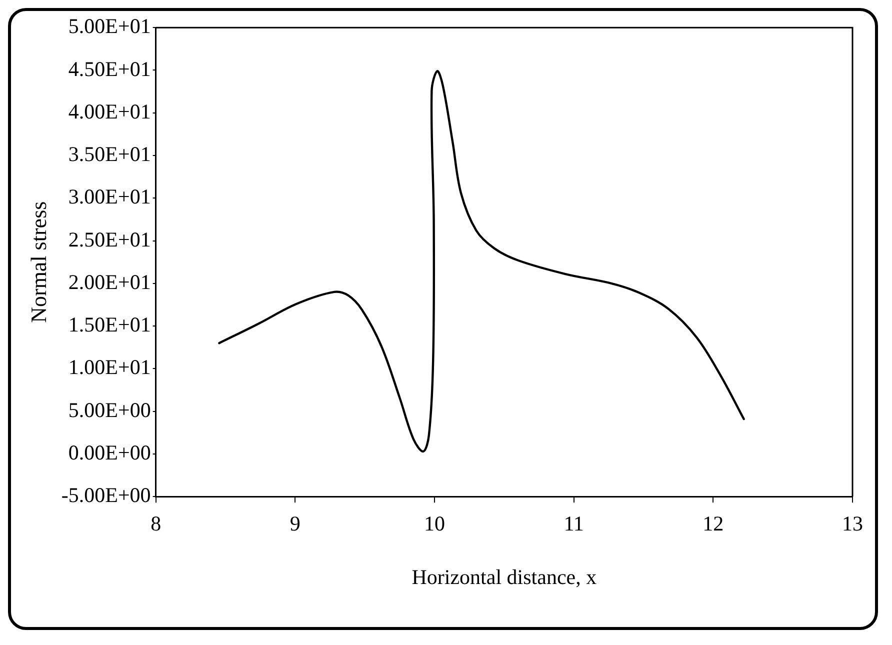 This screenshot has width=892, height=645. What do you see at coordinates (109, 367) in the screenshot?
I see `y-tick-label: 1.00E+01` at bounding box center [109, 367].